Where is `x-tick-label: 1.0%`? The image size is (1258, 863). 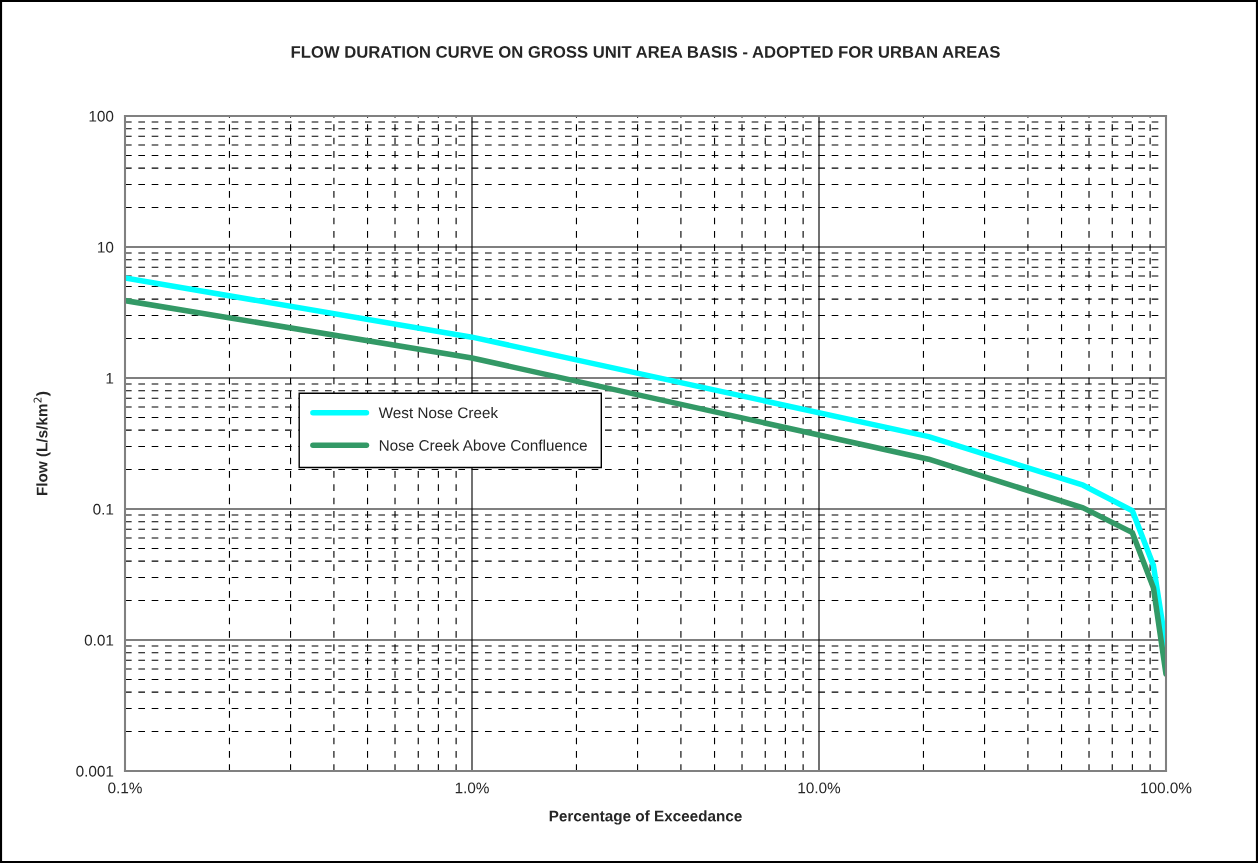 x-tick-label: 1.0% is located at coordinates (472, 788).